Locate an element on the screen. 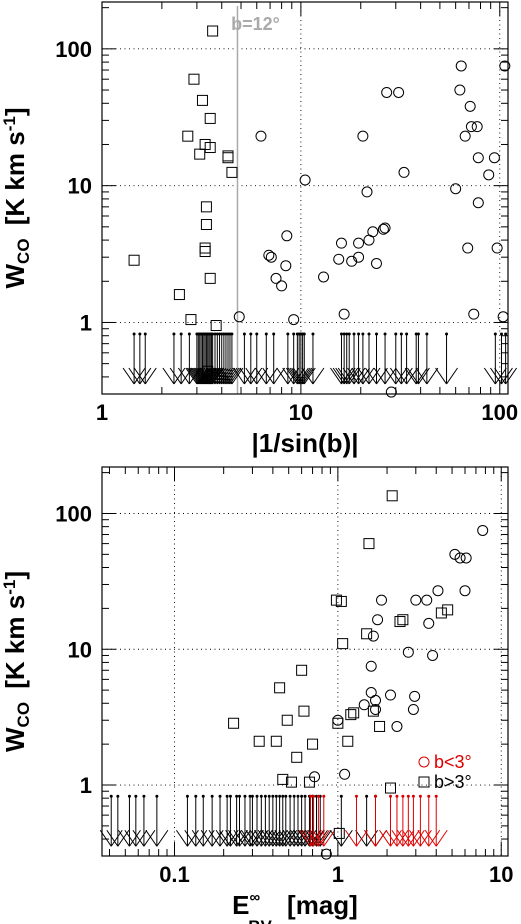 Image resolution: width=521 pixels, height=924 pixels. x-axis-label-part: ∞ is located at coordinates (255, 897).